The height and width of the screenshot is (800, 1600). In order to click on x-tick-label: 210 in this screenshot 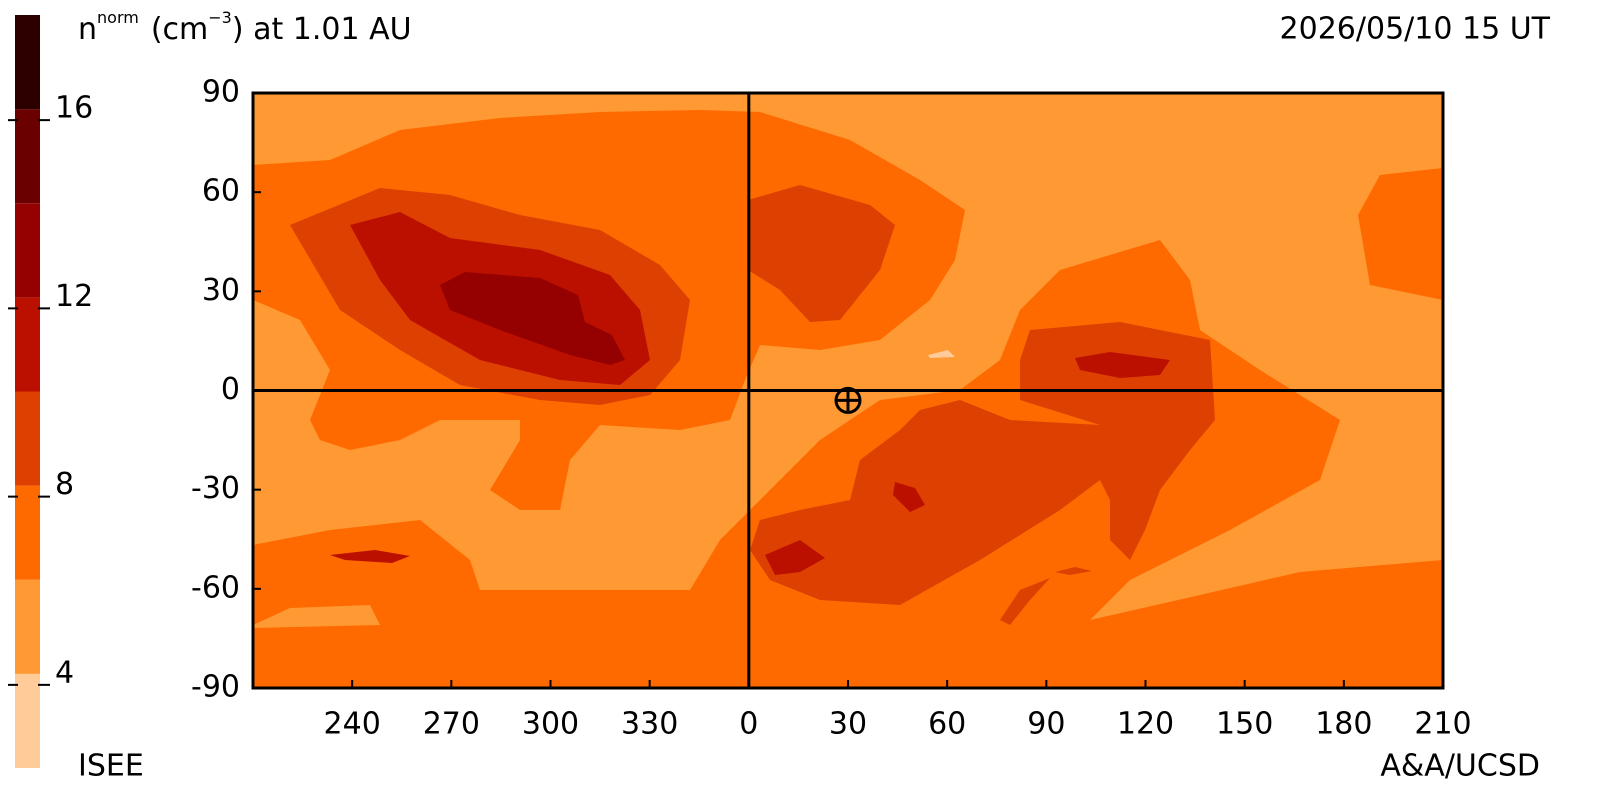, I will do `click(1442, 724)`.